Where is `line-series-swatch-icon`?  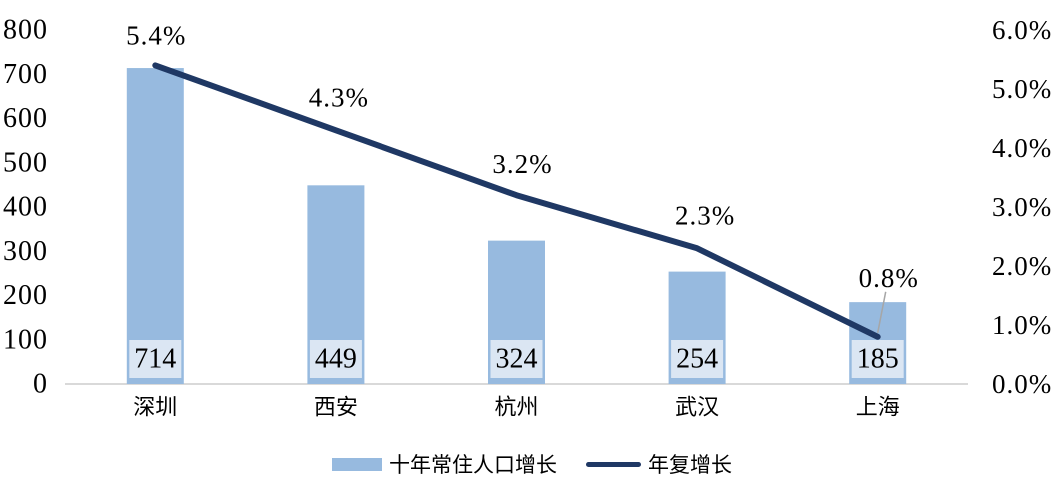 line-series-swatch-icon is located at coordinates (613, 464).